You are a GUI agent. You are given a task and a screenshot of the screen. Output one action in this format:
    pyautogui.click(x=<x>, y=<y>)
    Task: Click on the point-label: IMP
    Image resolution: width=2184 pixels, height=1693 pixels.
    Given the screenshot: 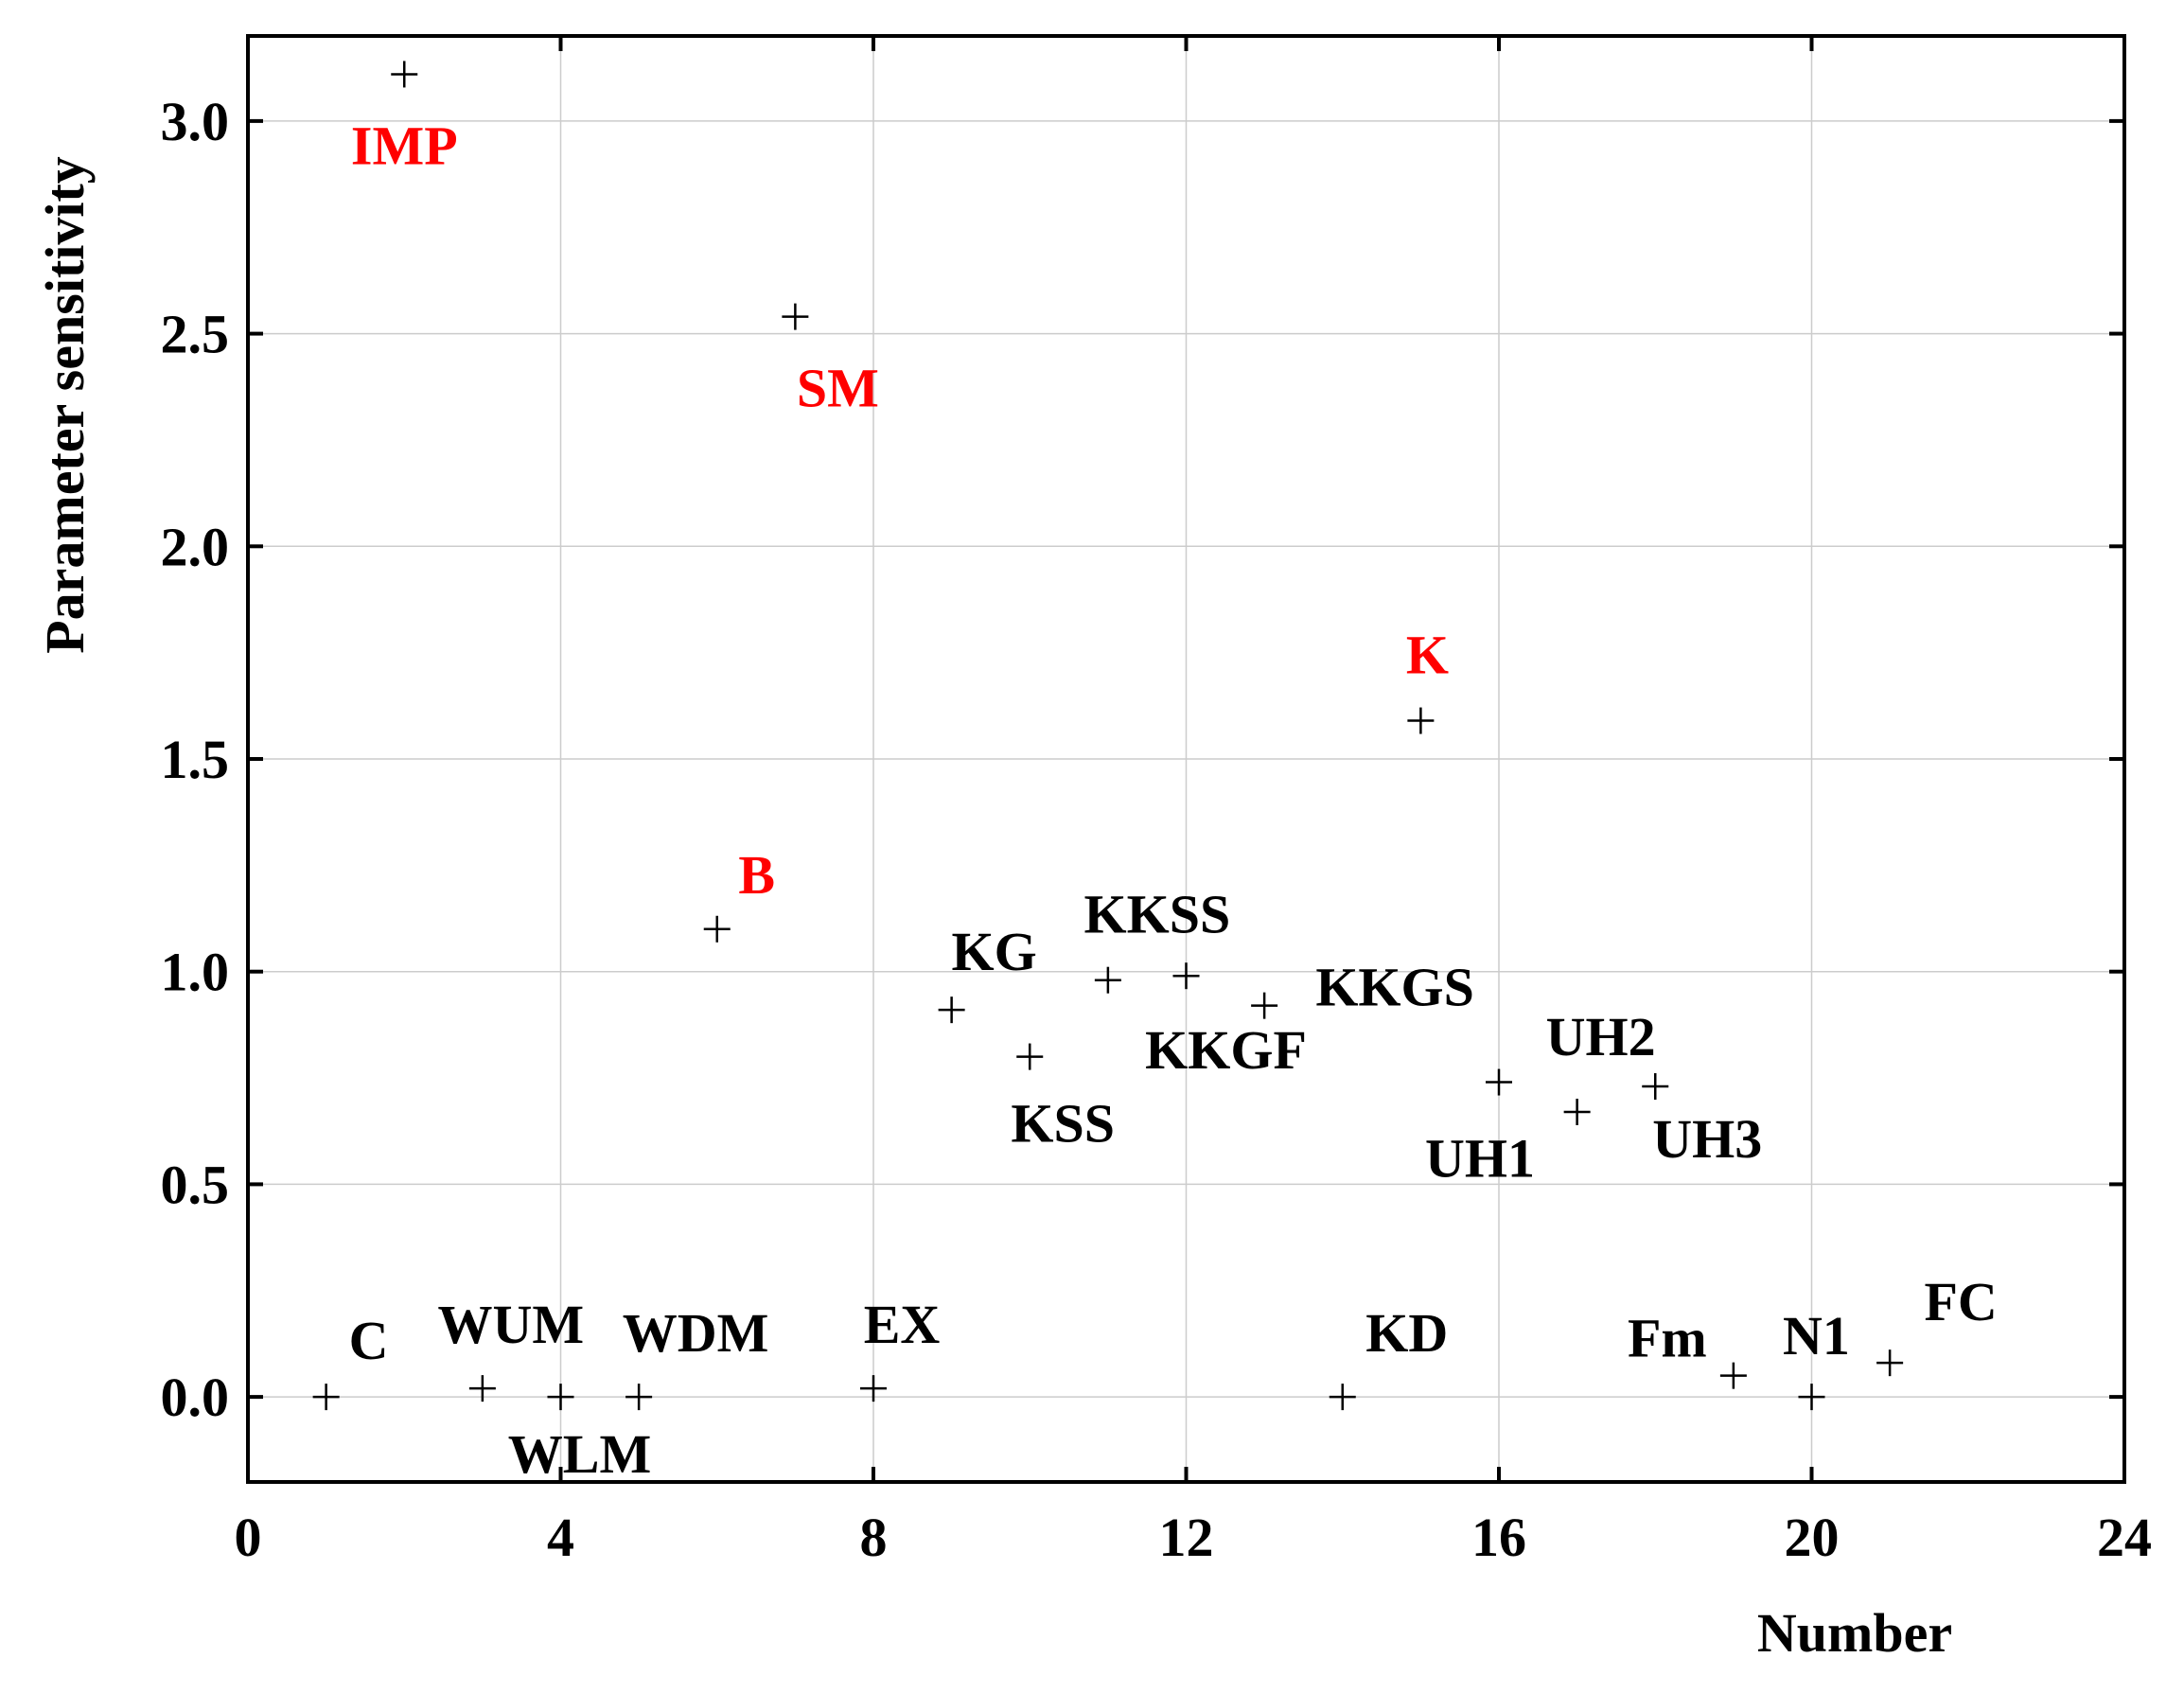 What is the action you would take?
    pyautogui.click(x=404, y=145)
    